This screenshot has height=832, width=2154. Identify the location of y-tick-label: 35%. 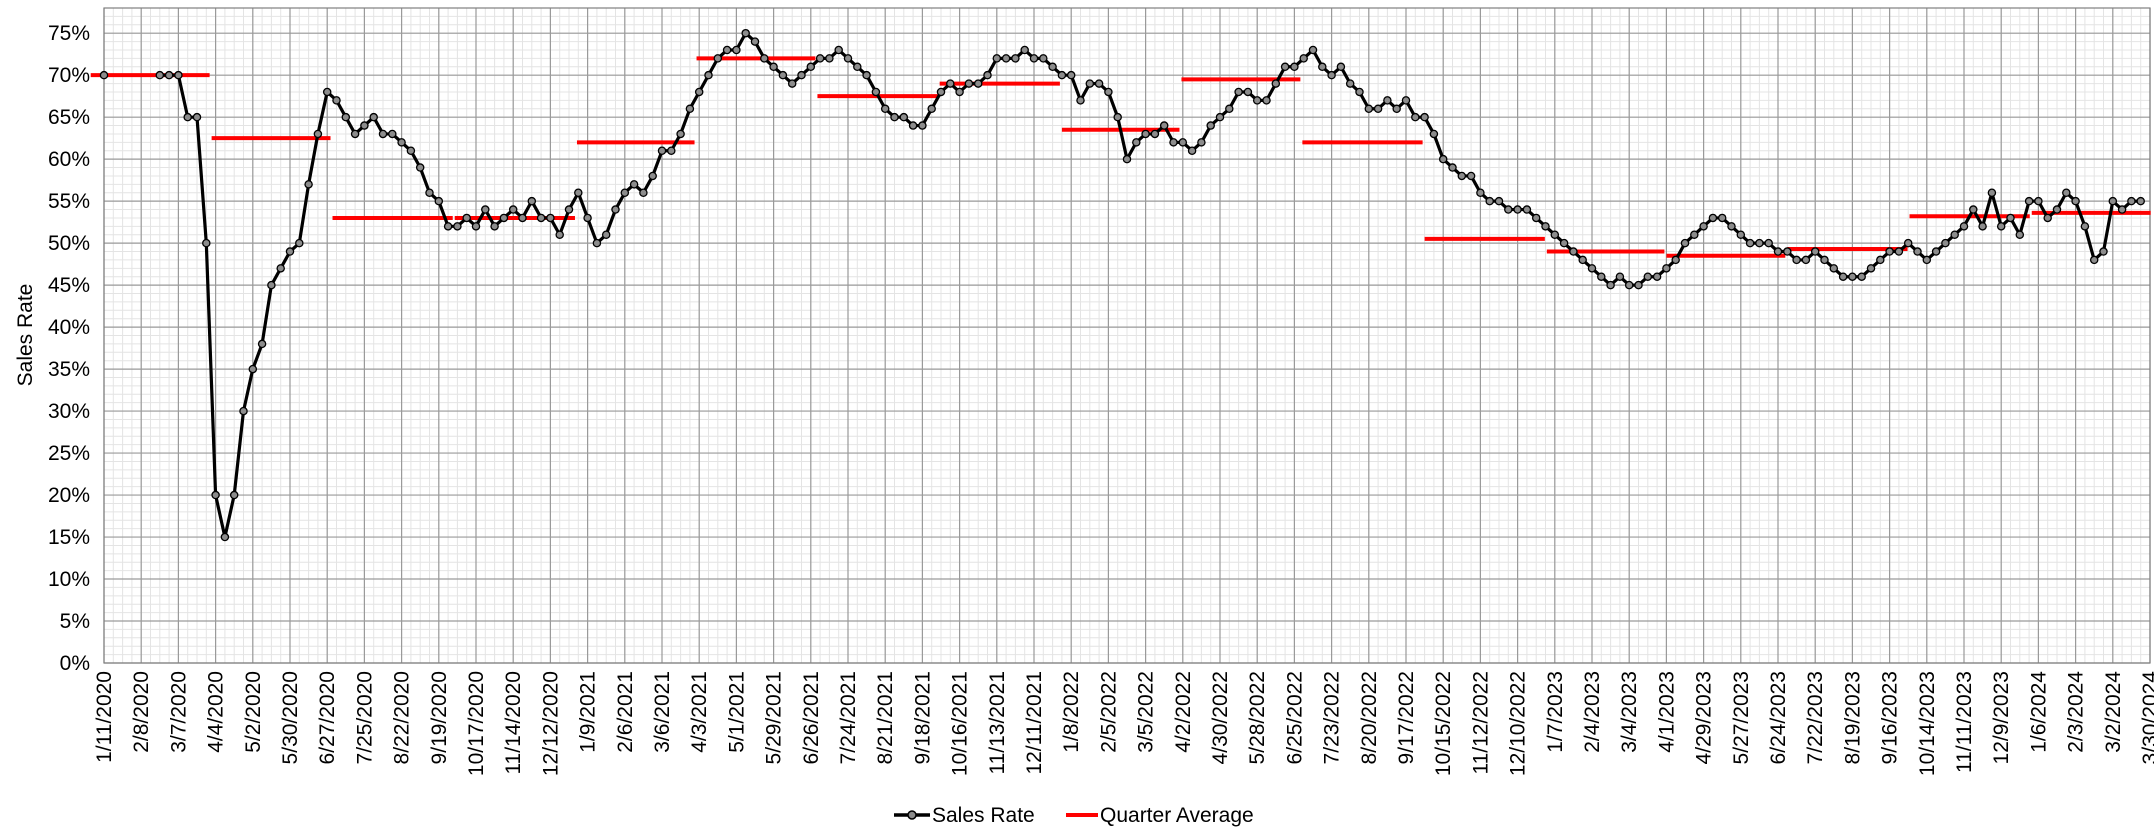
(69, 369).